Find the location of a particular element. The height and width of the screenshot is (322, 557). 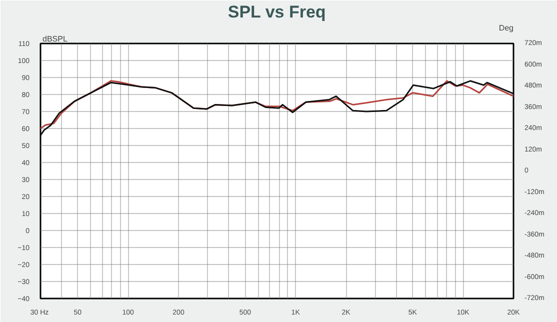

y2-axis-title: Deg is located at coordinates (506, 28).